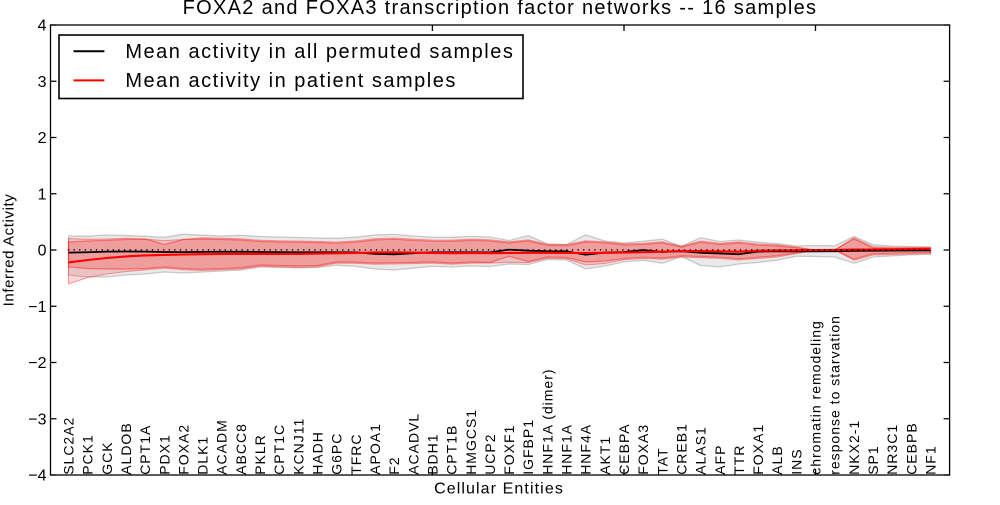  What do you see at coordinates (203, 455) in the screenshot?
I see `svg-text: DLK1` at bounding box center [203, 455].